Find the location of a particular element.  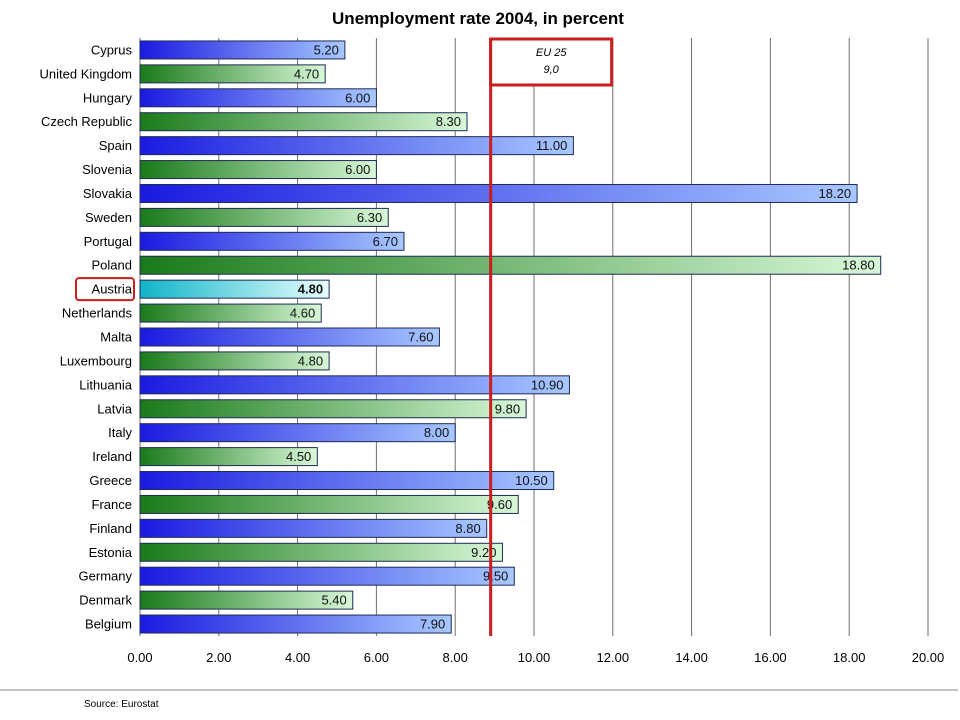

category-label: Malta is located at coordinates (116, 337).